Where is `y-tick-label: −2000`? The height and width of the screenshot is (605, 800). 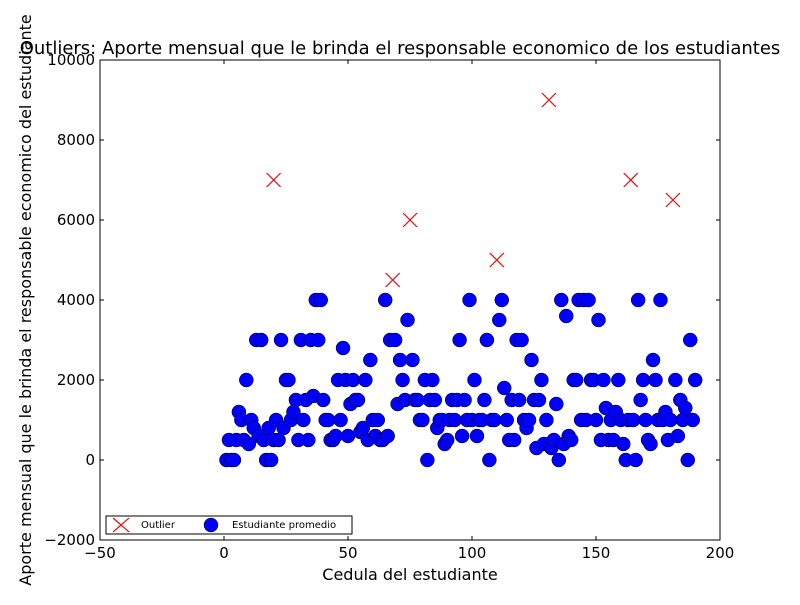 y-tick-label: −2000 is located at coordinates (69, 540).